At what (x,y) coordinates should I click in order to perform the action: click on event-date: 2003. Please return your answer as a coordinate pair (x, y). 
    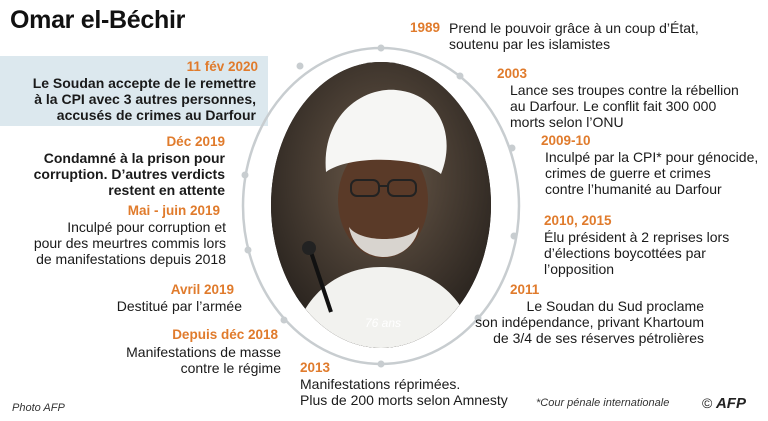
    Looking at the image, I should click on (512, 73).